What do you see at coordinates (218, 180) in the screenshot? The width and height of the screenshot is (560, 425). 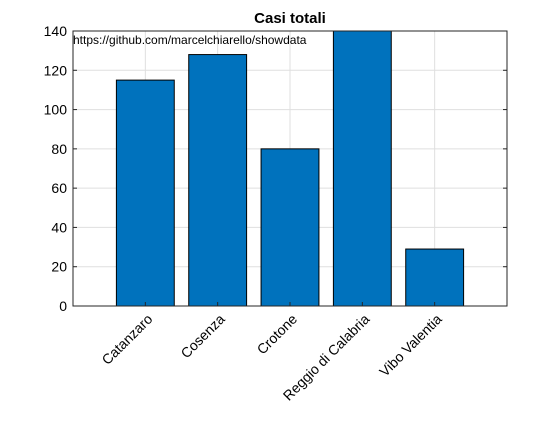 I see `bar-cosenza` at bounding box center [218, 180].